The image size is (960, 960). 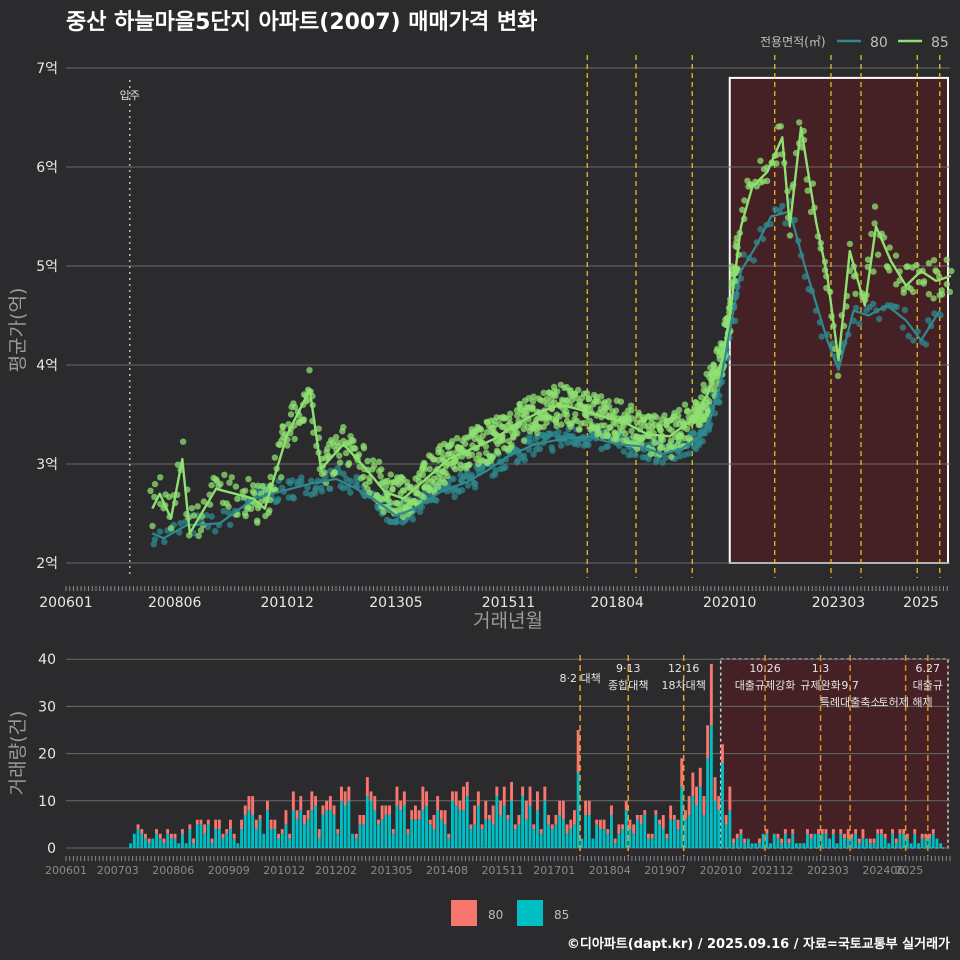 What do you see at coordinates (850, 702) in the screenshot?
I see `policy-annotation: 특례대출축소` at bounding box center [850, 702].